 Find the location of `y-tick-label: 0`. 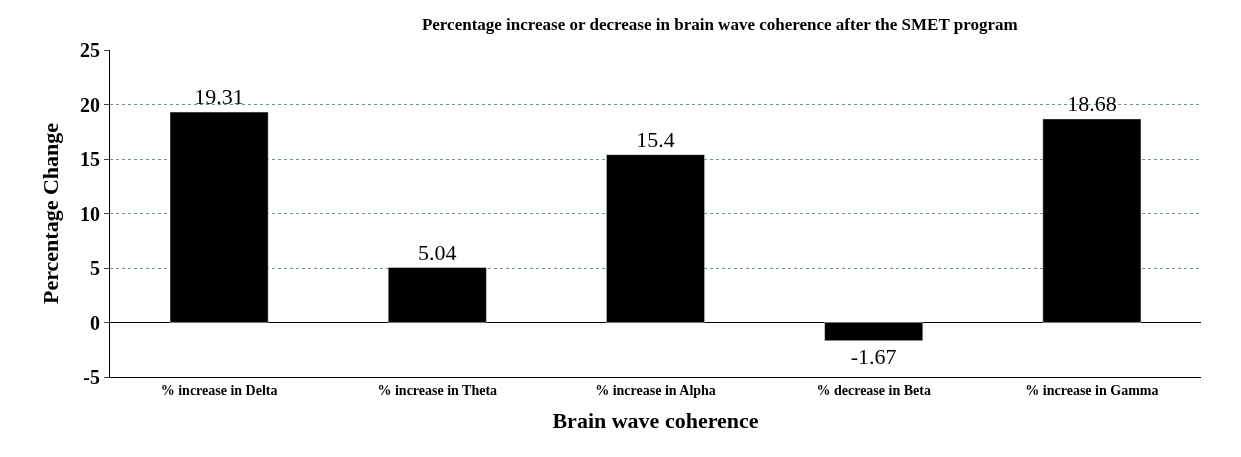

y-tick-label: 0 is located at coordinates (95, 322).